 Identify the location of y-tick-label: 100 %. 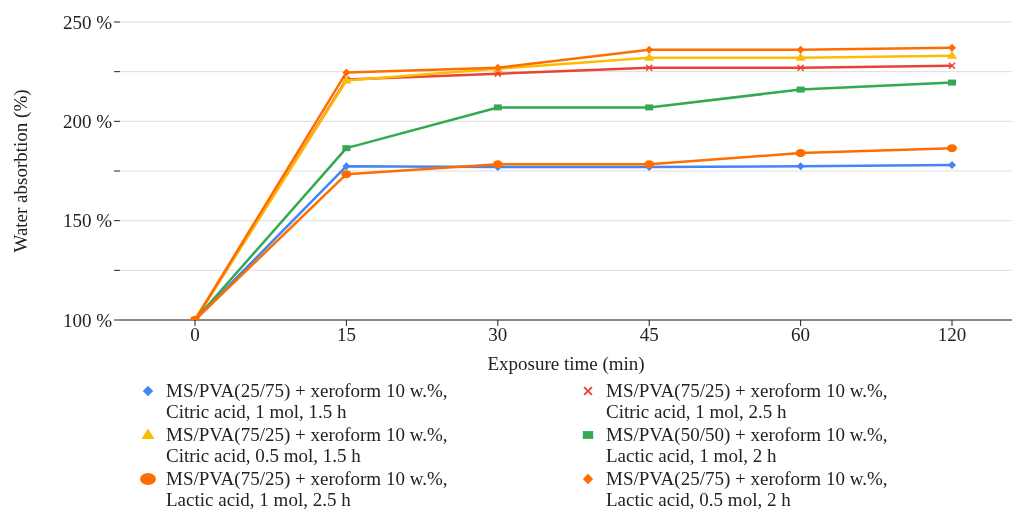
(87, 320).